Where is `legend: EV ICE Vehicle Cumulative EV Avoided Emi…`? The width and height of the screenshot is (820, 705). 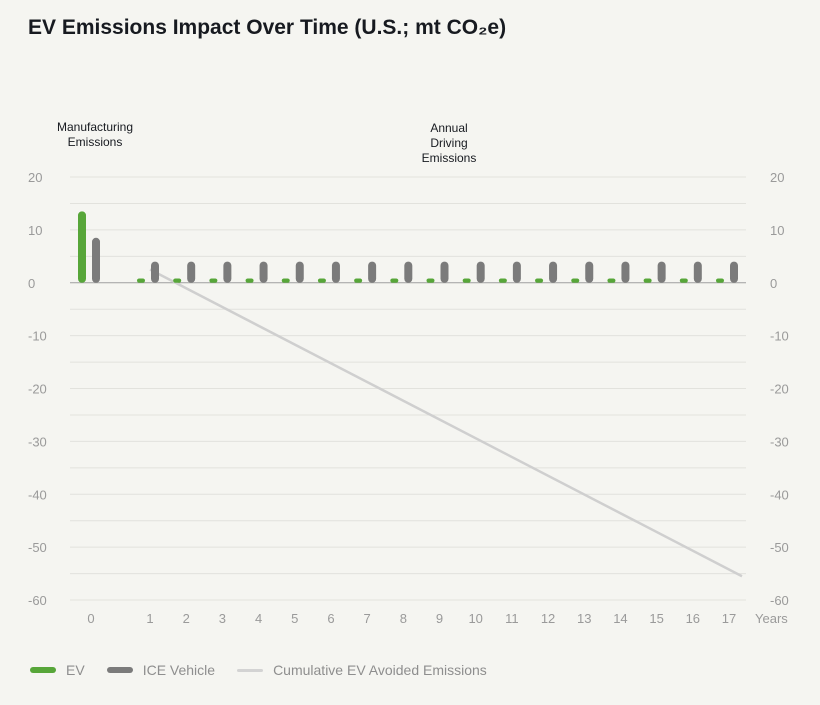
legend: EV ICE Vehicle Cumulative EV Avoided Emi… is located at coordinates (258, 670).